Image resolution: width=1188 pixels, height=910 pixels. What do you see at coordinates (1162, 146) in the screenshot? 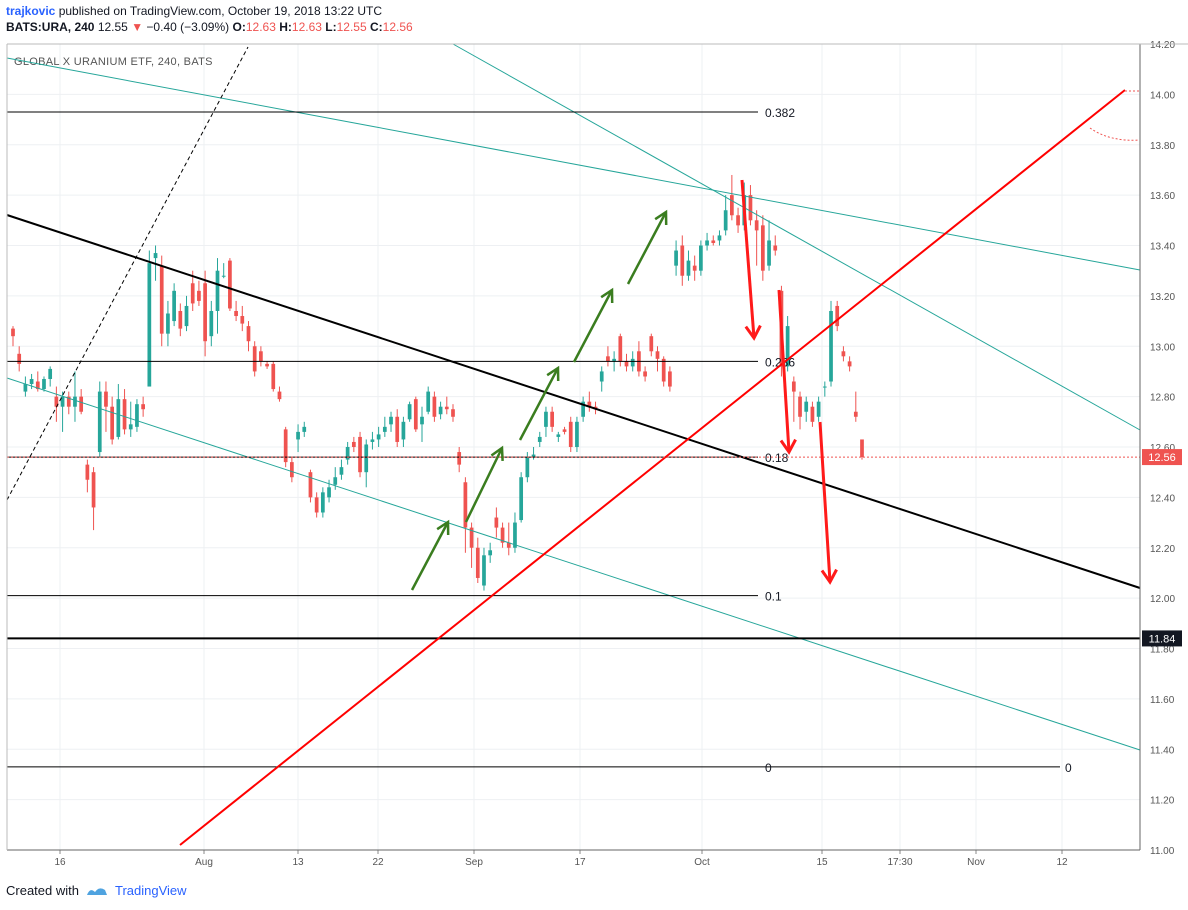
I see `y-tick-label: 13.80` at bounding box center [1162, 146].